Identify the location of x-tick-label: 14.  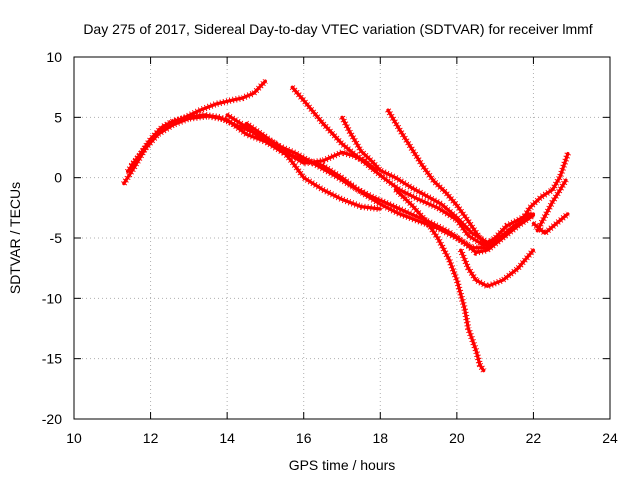
(227, 438).